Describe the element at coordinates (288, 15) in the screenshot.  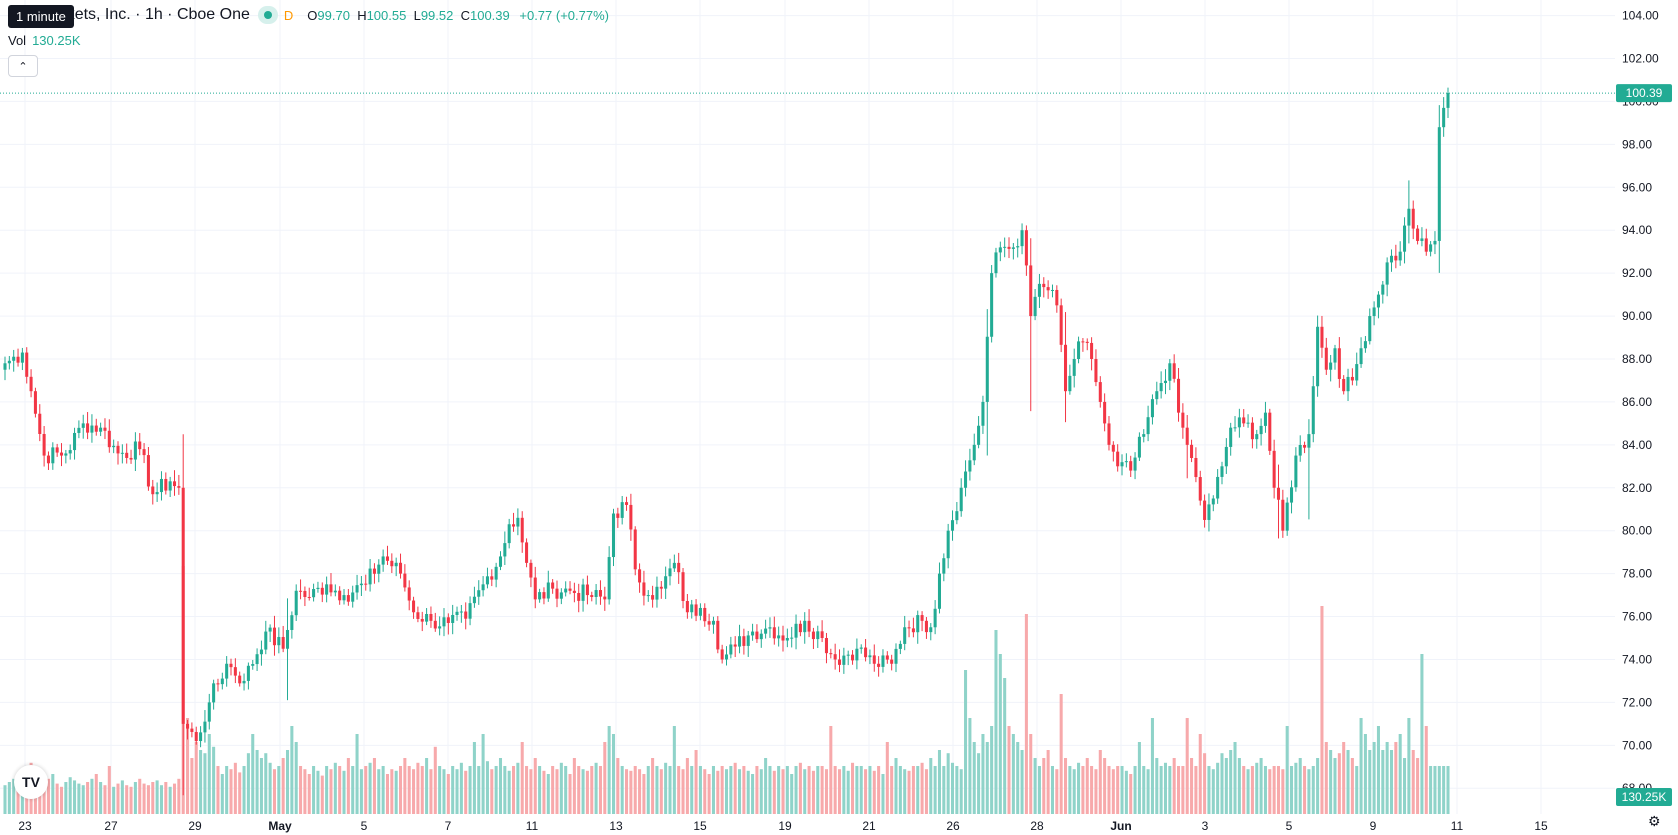
I see `delayed-badge: D` at that location.